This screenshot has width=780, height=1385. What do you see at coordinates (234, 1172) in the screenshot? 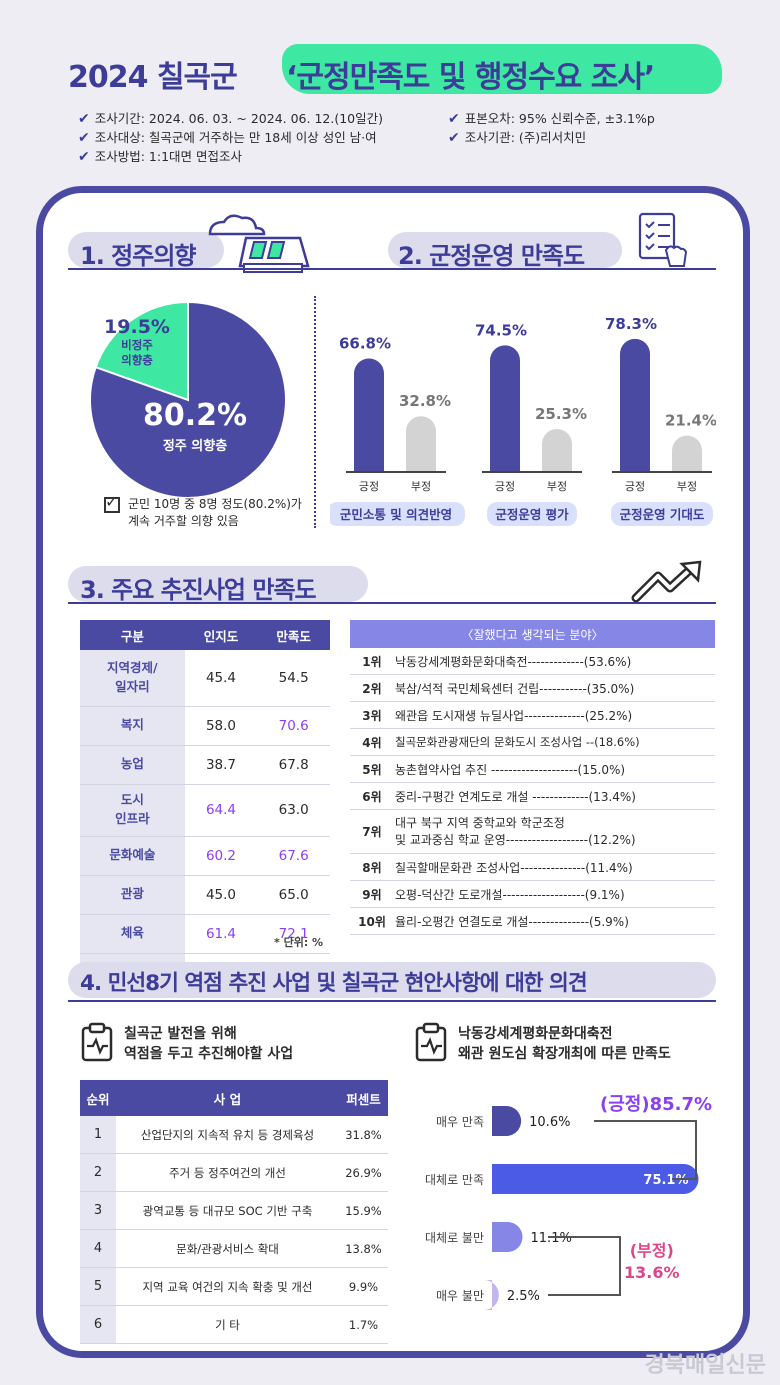
I see `table-row: 2 주거 등 정주여건의 개선 26.9%` at bounding box center [234, 1172].